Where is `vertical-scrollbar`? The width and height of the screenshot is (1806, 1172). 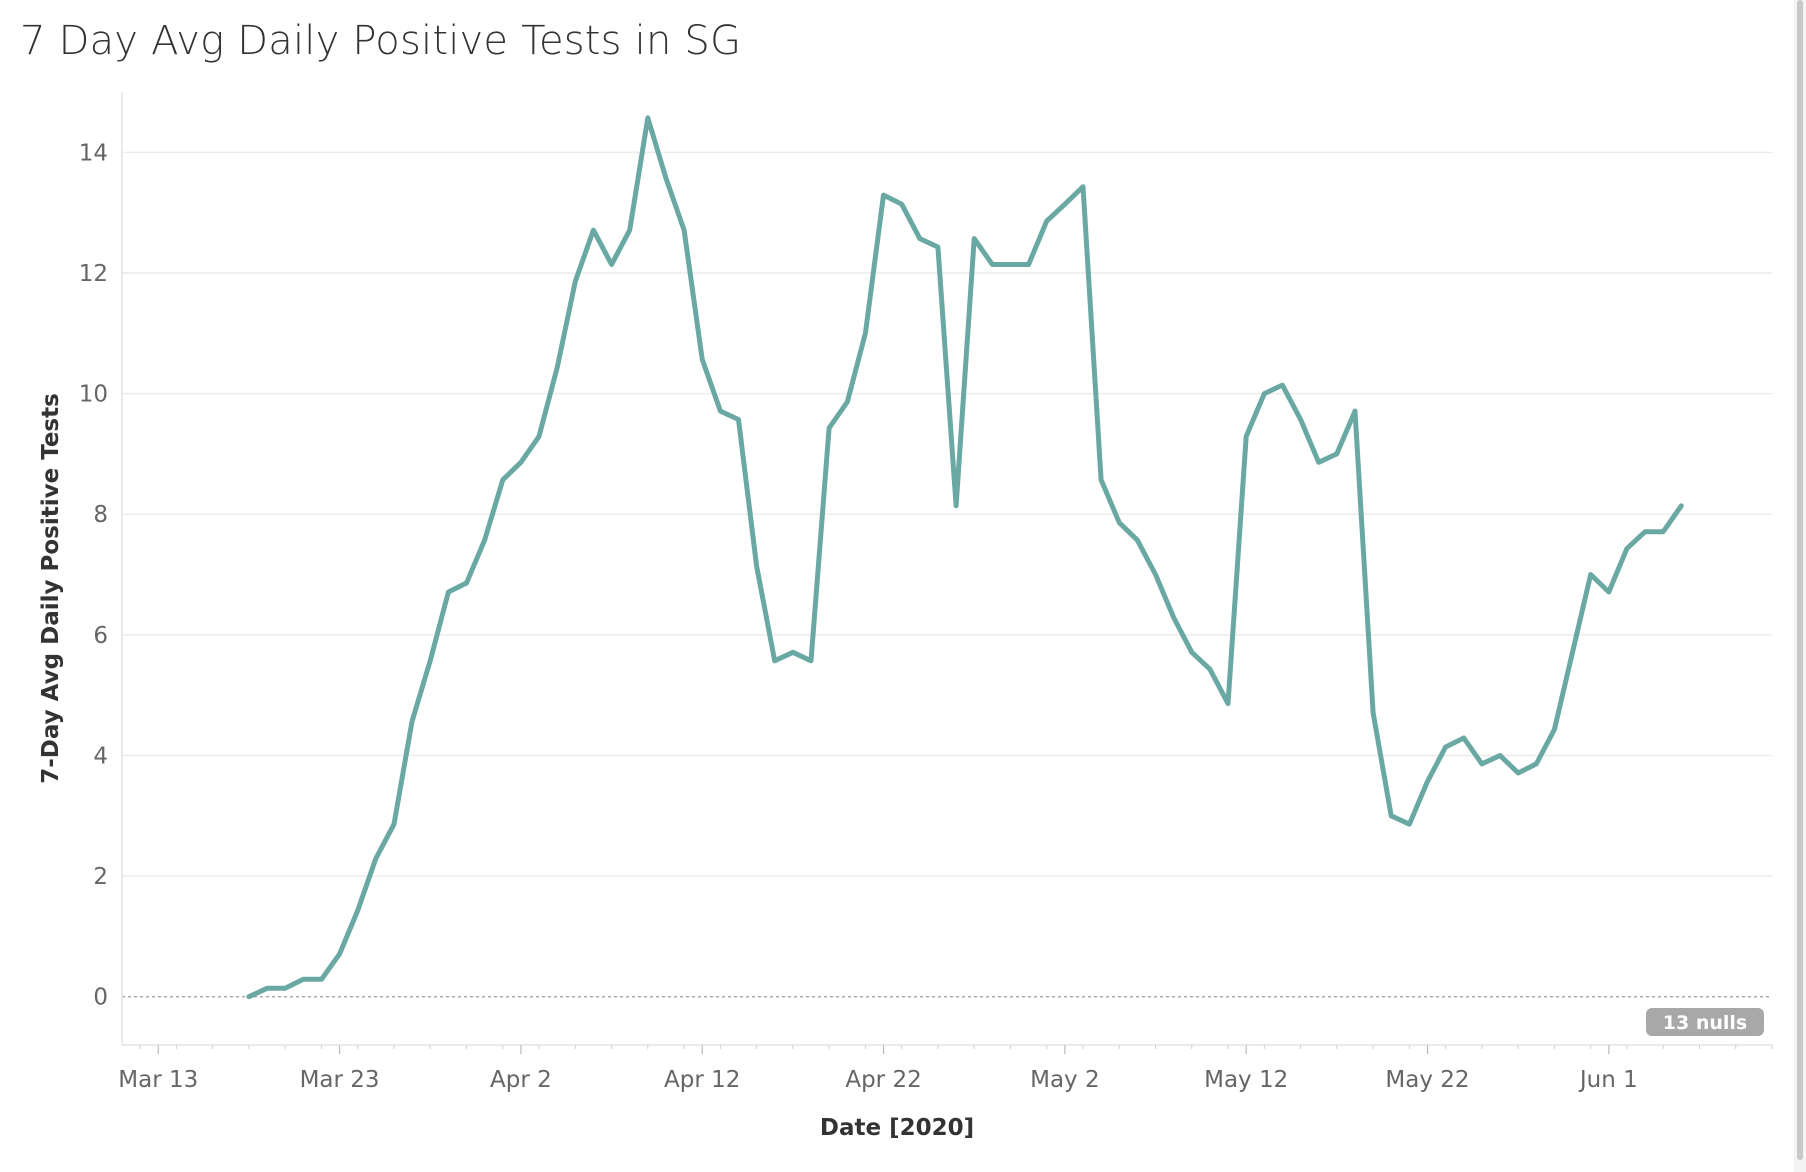 vertical-scrollbar is located at coordinates (1800, 586).